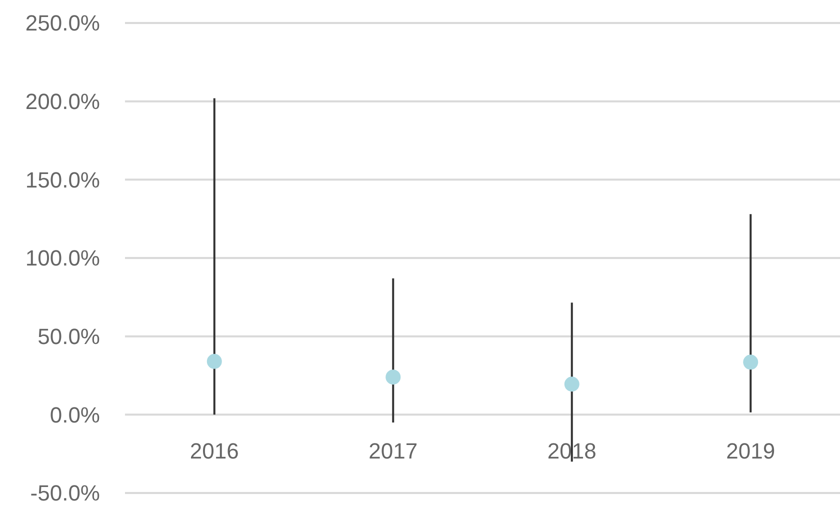  I want to click on y-tick-label: 50.0%, so click(69, 337).